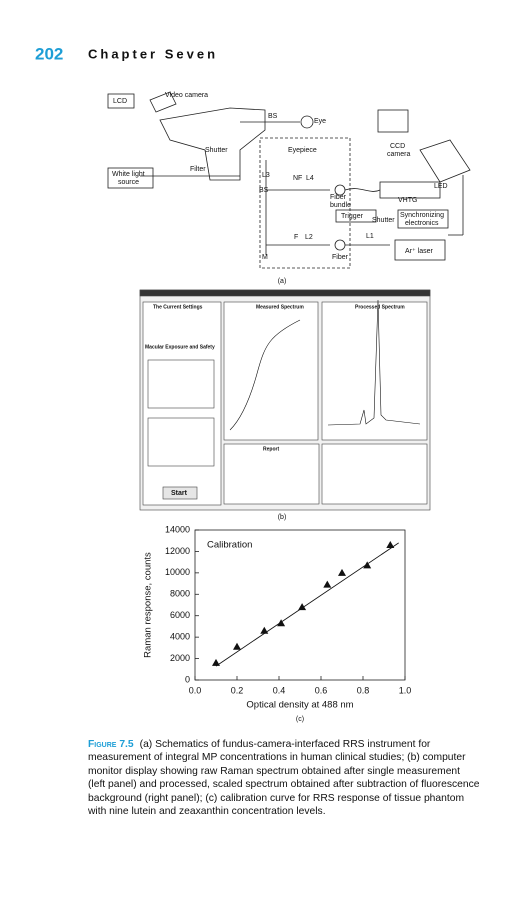  Describe the element at coordinates (111, 744) in the screenshot. I see `figure-label: Figure 7.5` at that location.